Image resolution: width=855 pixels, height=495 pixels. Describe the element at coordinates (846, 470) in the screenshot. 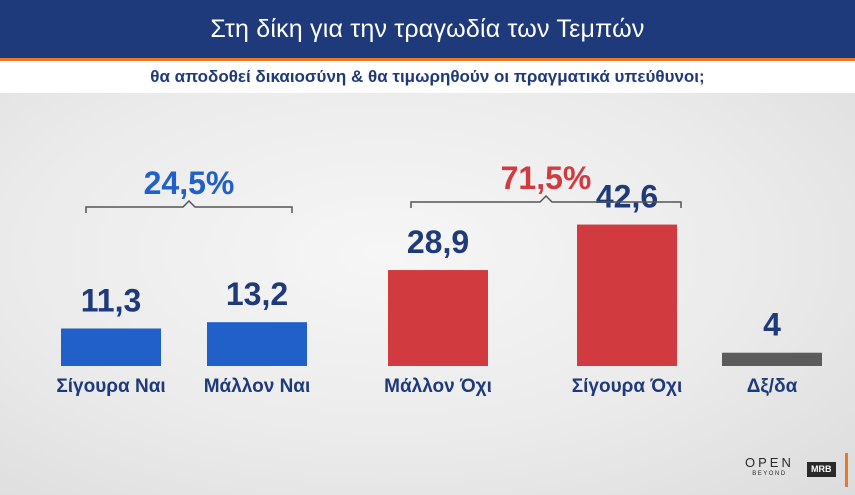

I see `logo-accent-bar` at that location.